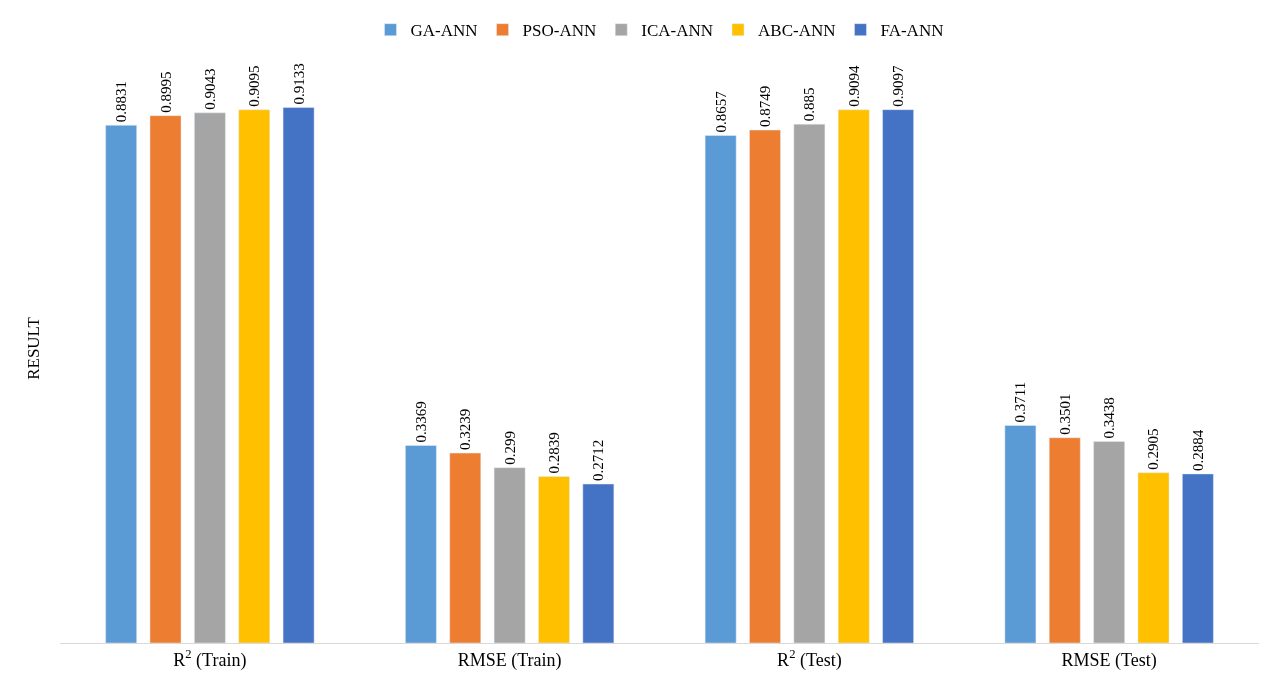  Describe the element at coordinates (1153, 449) in the screenshot. I see `data-label: 0.2905` at that location.